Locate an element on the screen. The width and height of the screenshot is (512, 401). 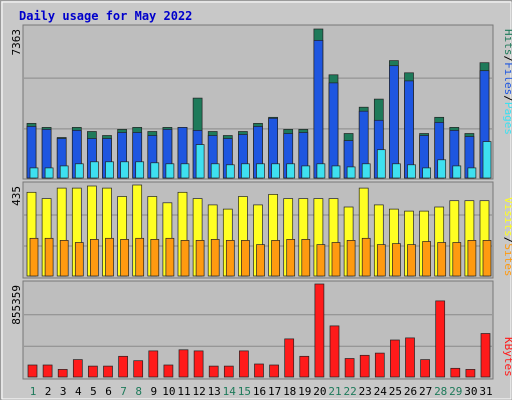
day-label-24: 24 is located at coordinates (381, 391).